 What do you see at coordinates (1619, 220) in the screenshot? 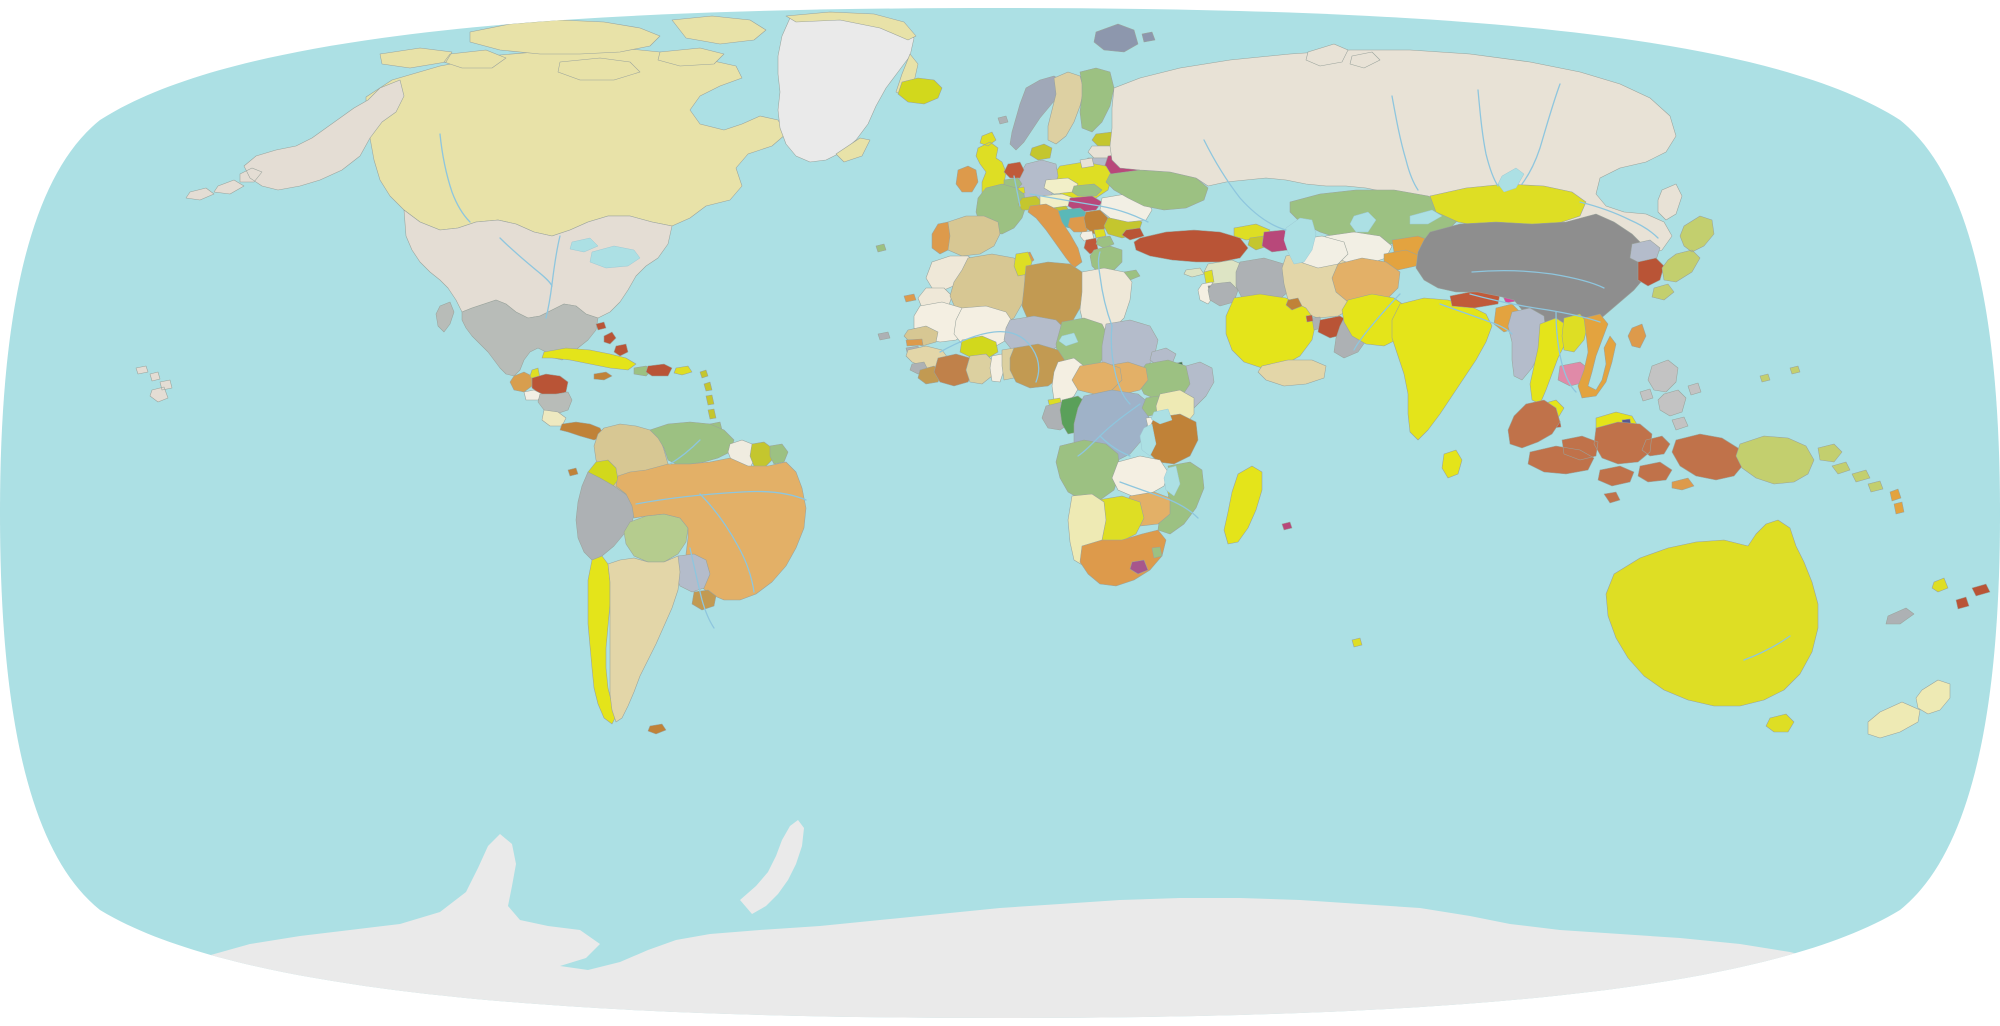
I see `river-amur` at bounding box center [1619, 220].